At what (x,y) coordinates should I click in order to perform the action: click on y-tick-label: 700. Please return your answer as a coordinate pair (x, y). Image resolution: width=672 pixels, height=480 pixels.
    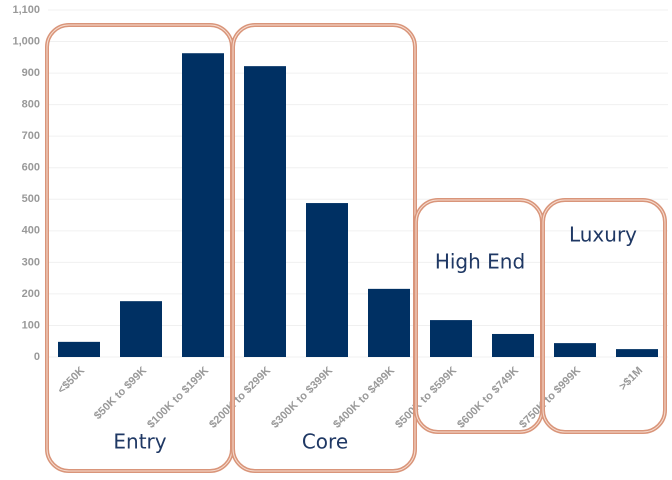
    Looking at the image, I should click on (31, 136).